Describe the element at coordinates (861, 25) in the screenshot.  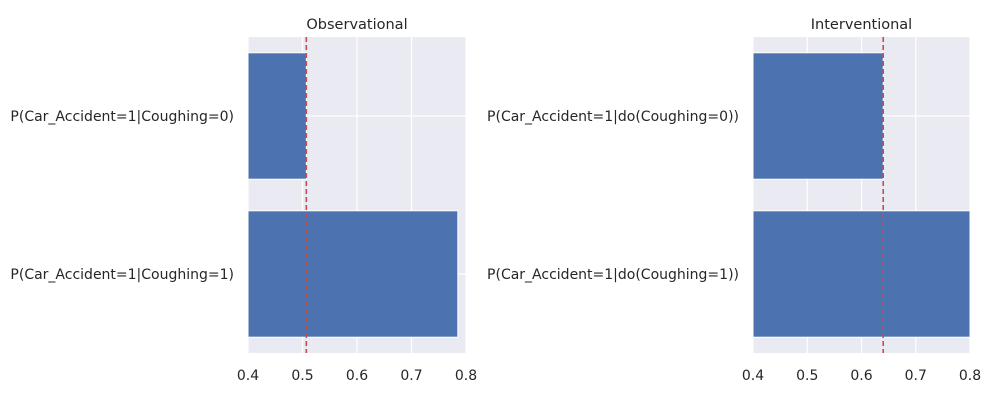
I see `chart-title: Interventional` at that location.